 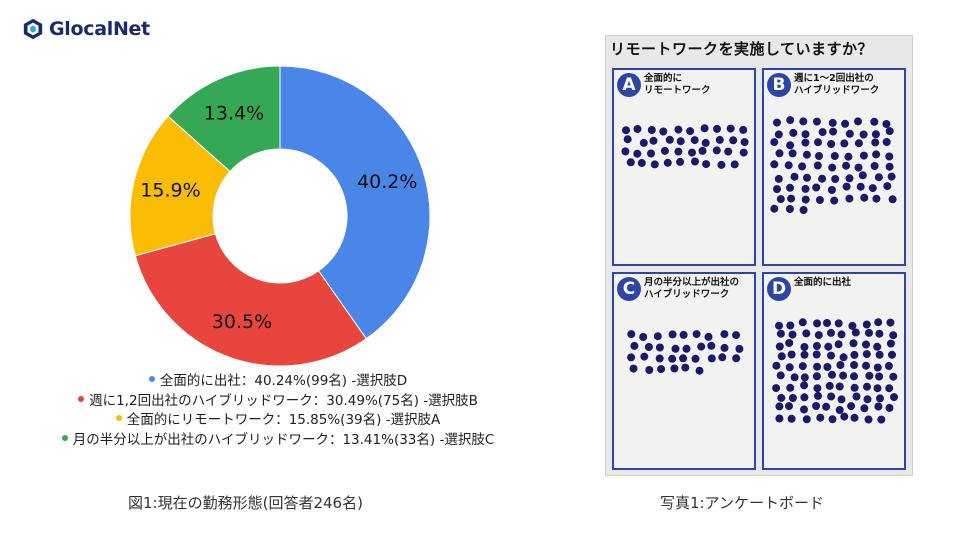 I want to click on legend-label: 週に1,2回出社のハイブリッドワーク：30.49%(75名) -選択肢B, so click(x=283, y=400).